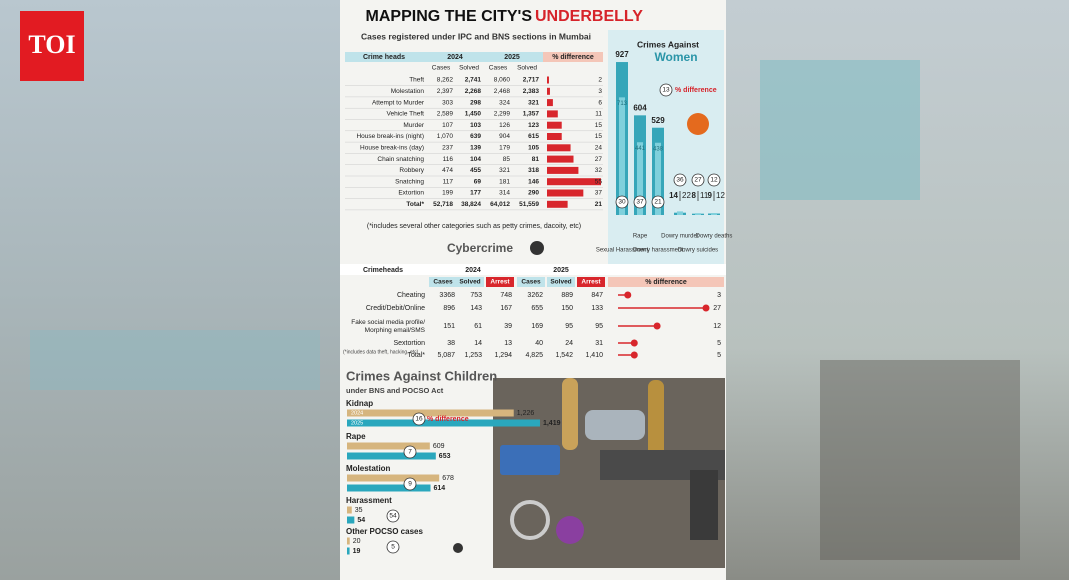 The image size is (1069, 580). What do you see at coordinates (409, 343) in the screenshot?
I see `row-head: Sextortion` at bounding box center [409, 343].